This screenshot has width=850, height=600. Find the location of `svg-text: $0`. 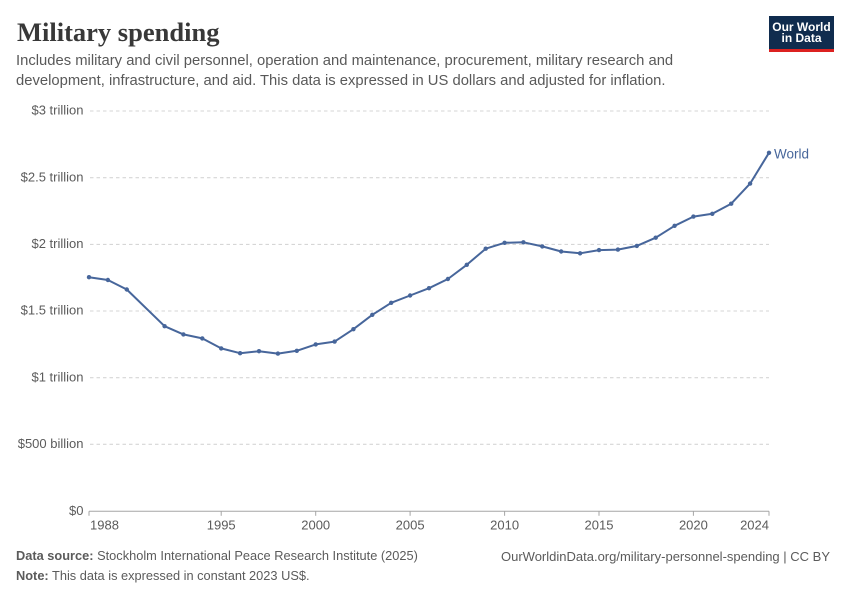

svg-text: $0 is located at coordinates (76, 510).